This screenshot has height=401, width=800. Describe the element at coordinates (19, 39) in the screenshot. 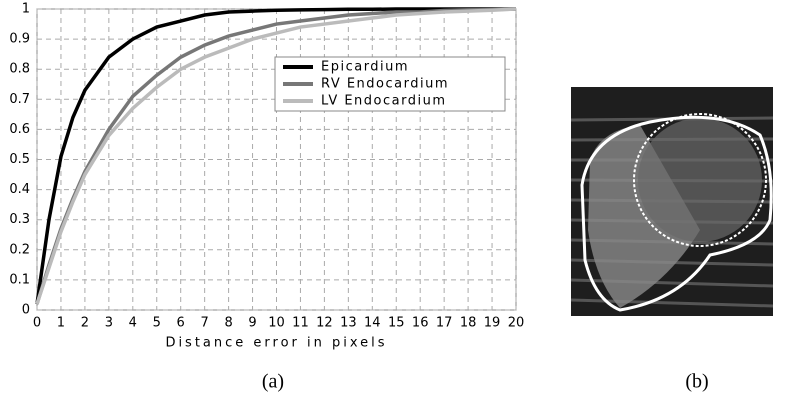

I see `y-tick-label: 0.9` at that location.